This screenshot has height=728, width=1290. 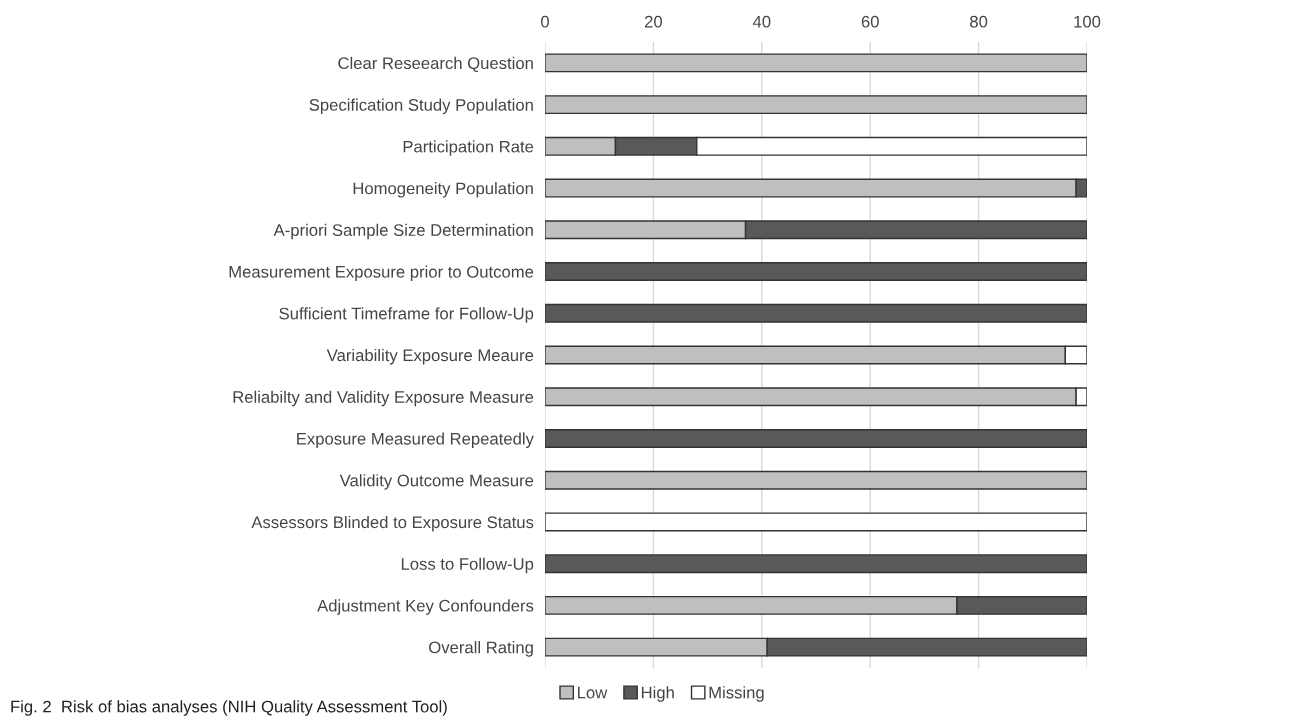 What do you see at coordinates (436, 482) in the screenshot?
I see `y-tick-label: Validity Outcome Measure` at bounding box center [436, 482].